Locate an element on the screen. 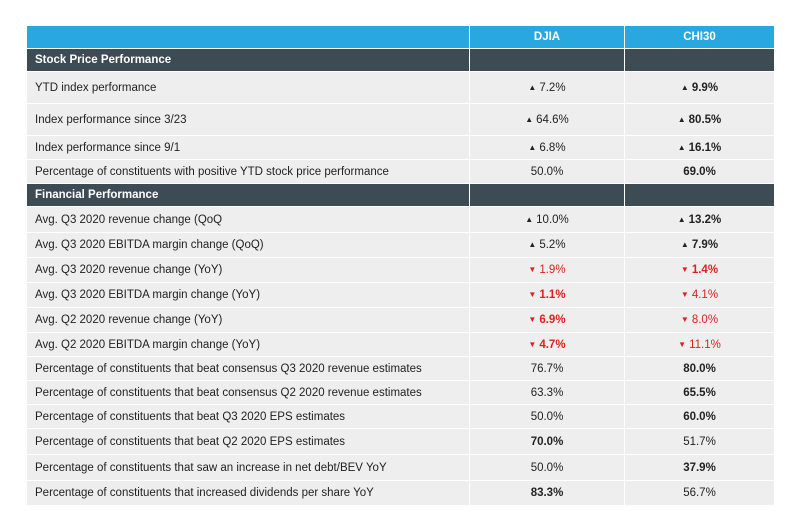  djia-value-cell: ▲ 10.0% is located at coordinates (546, 220).